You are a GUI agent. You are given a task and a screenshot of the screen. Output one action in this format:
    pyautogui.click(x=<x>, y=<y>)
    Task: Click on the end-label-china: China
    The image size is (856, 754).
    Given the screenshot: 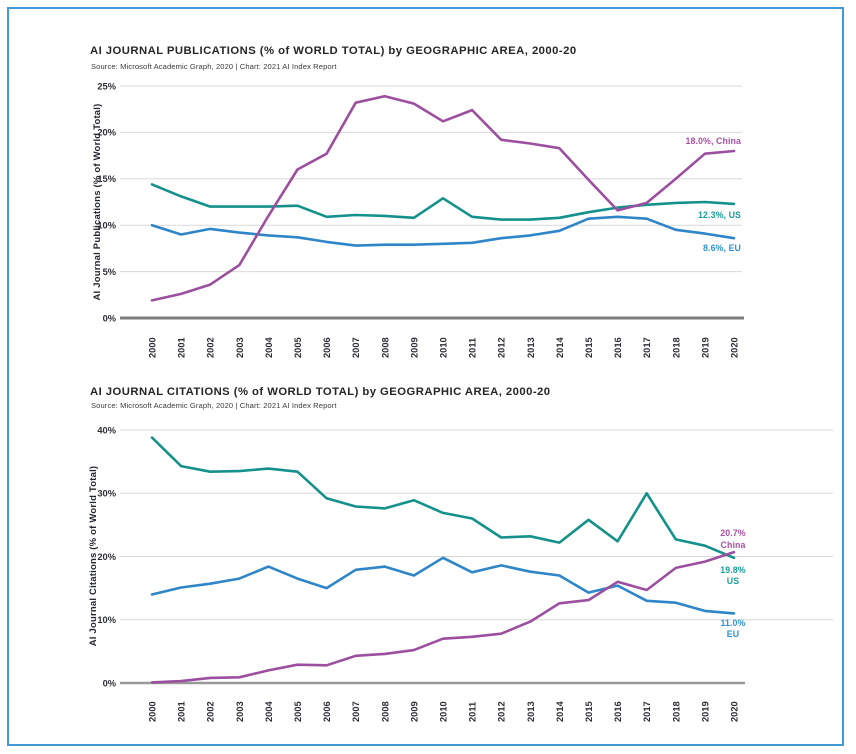 What is the action you would take?
    pyautogui.click(x=733, y=545)
    